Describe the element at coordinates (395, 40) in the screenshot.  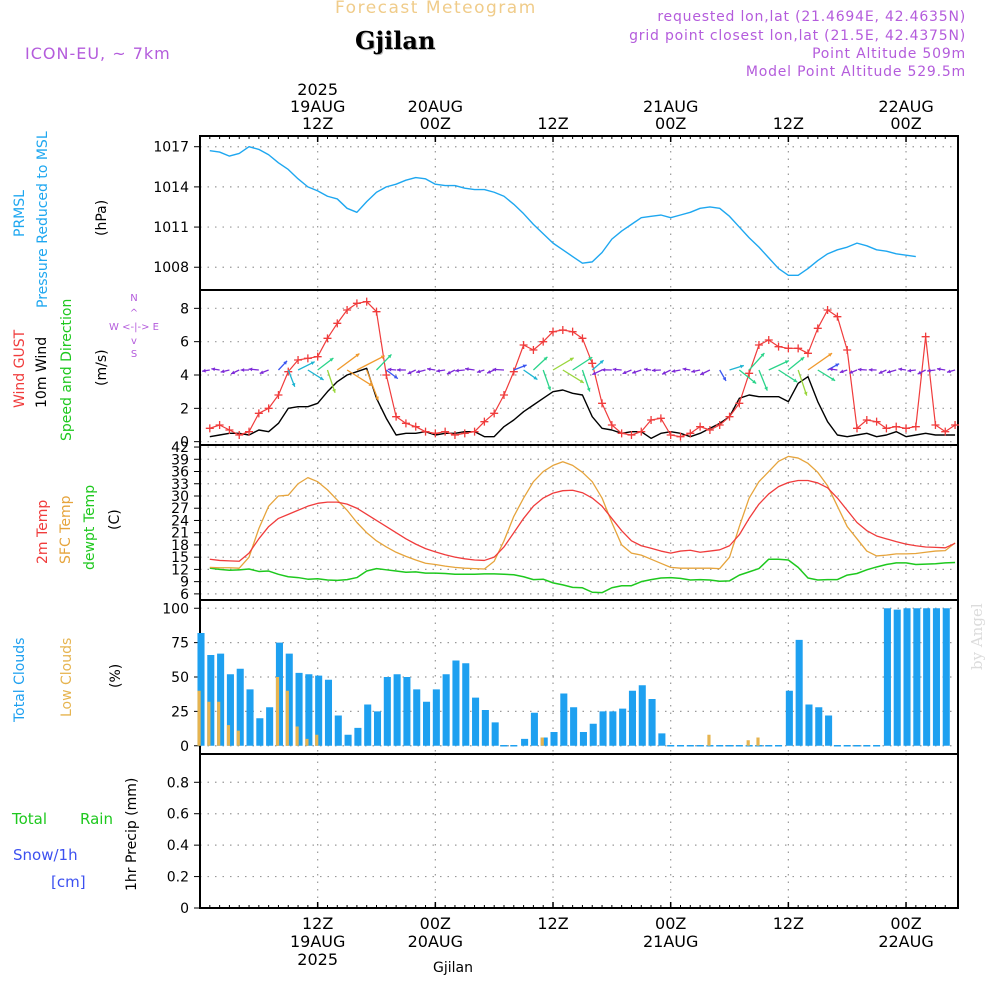
I see `station-name: Gjilan` at that location.